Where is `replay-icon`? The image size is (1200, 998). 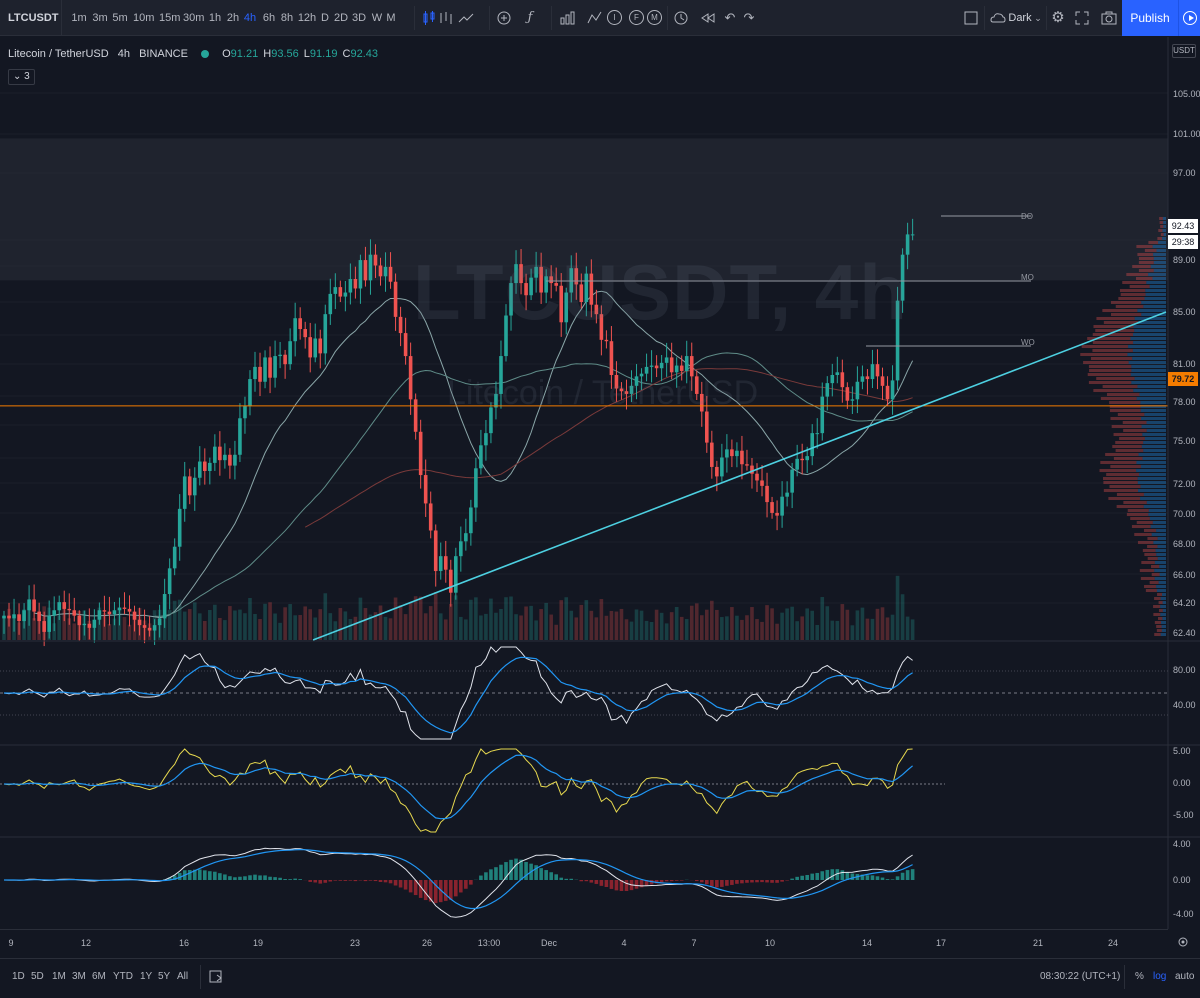
replay-icon is located at coordinates (708, 18).